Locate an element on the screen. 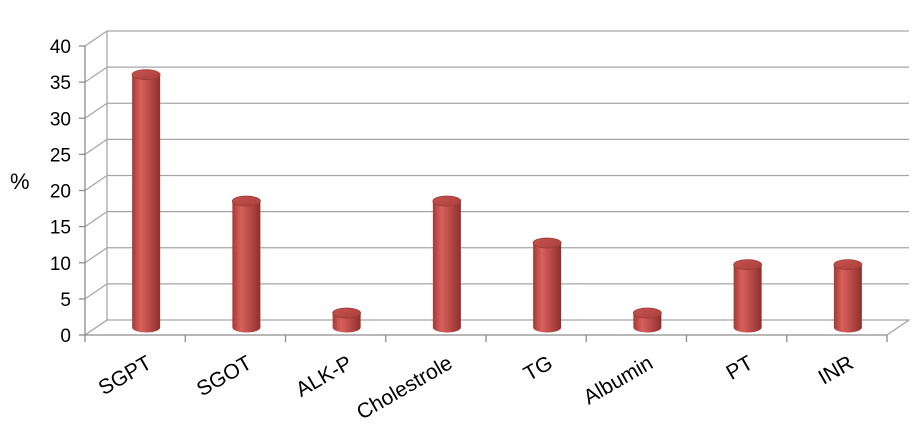 Image resolution: width=921 pixels, height=447 pixels. y-tick-label: 0 is located at coordinates (65, 336).